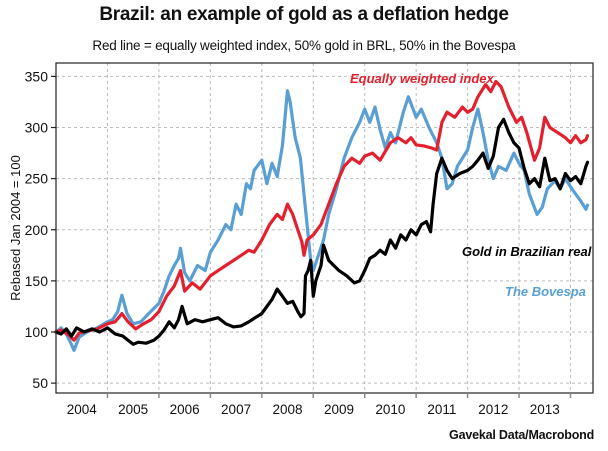 The width and height of the screenshot is (608, 451). I want to click on x-tick-label: 2011, so click(441, 409).